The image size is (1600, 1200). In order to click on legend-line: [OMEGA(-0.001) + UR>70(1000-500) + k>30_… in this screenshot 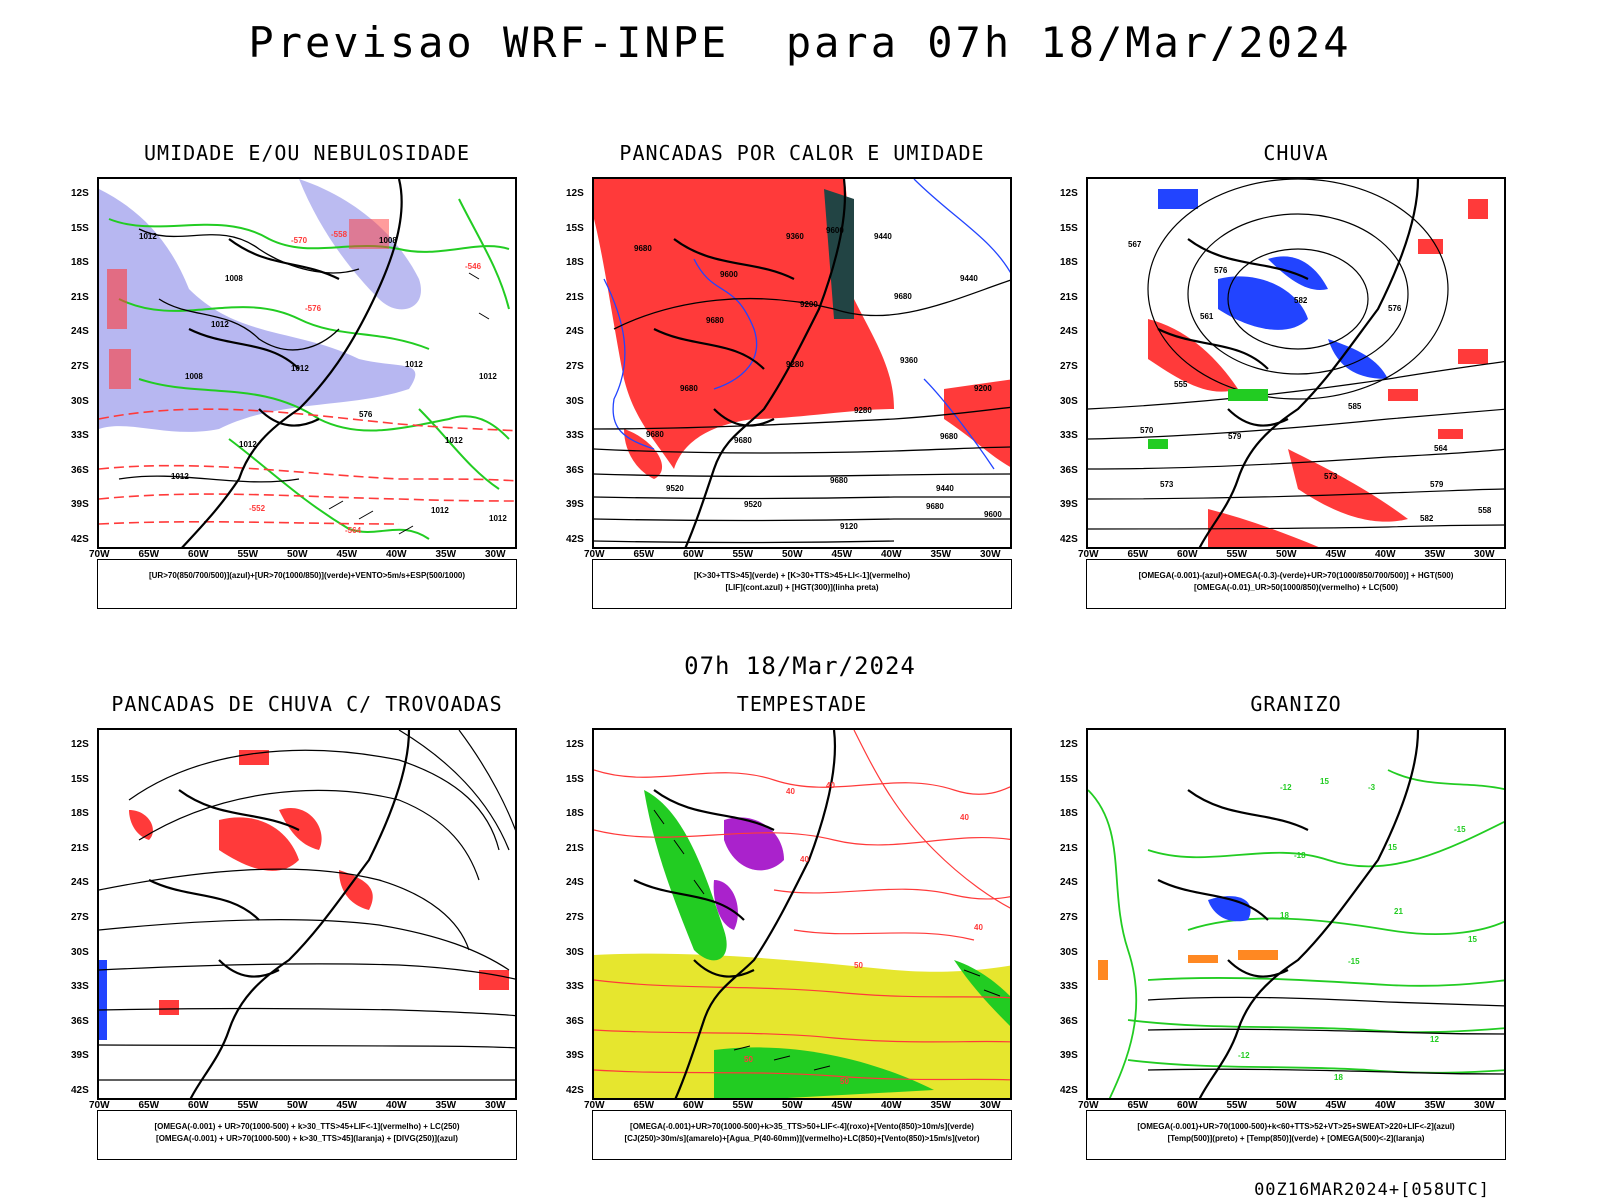, I will do `click(307, 1138)`.